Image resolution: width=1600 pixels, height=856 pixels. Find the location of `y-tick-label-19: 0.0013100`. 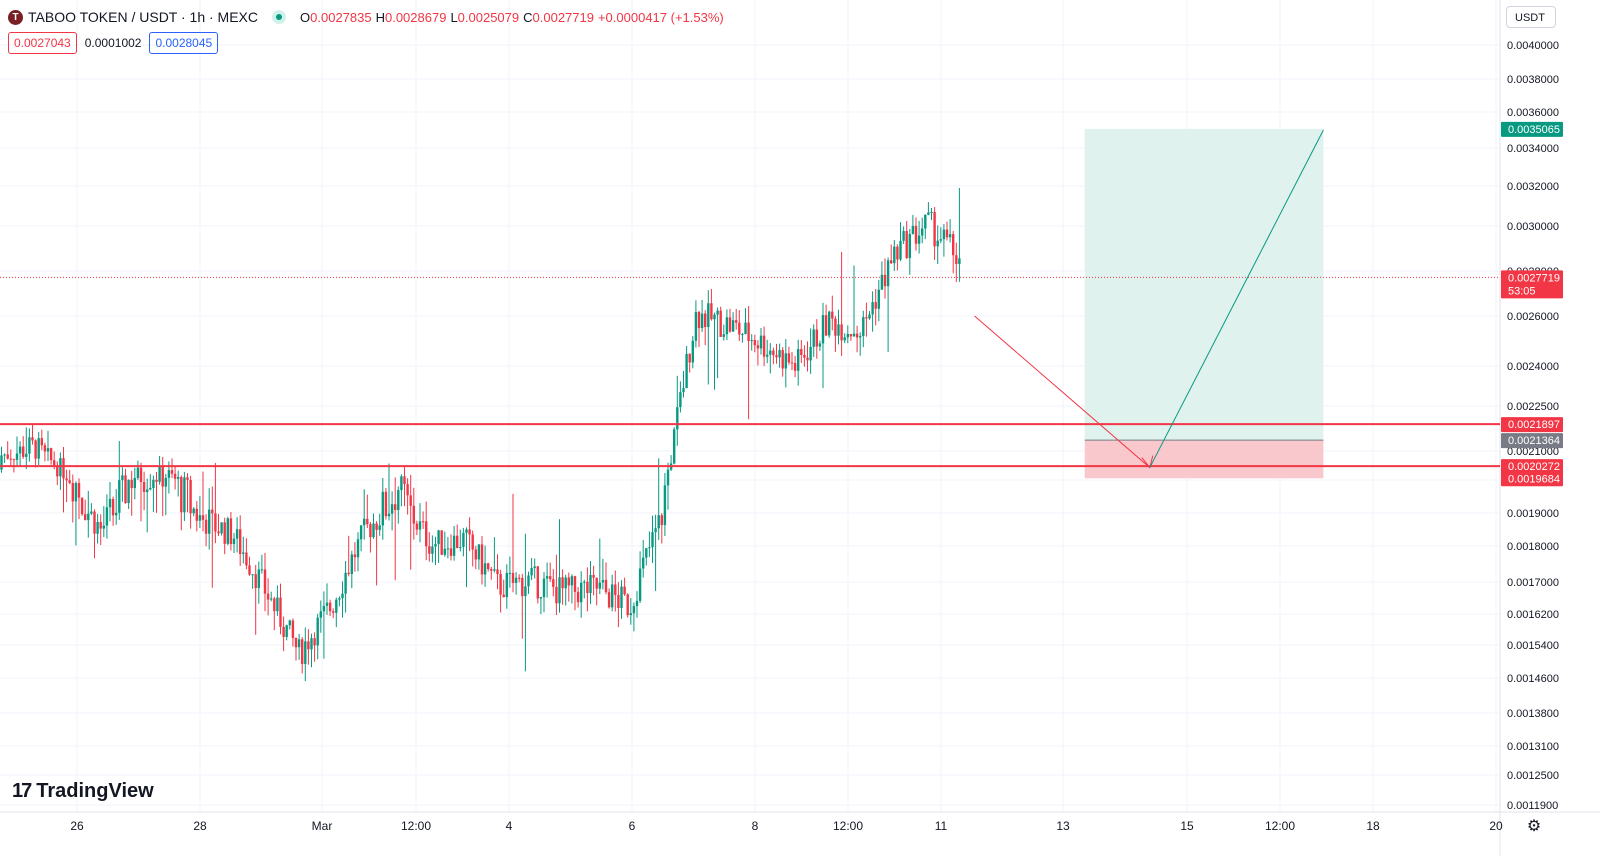

y-tick-label-19: 0.0013100 is located at coordinates (1533, 747).